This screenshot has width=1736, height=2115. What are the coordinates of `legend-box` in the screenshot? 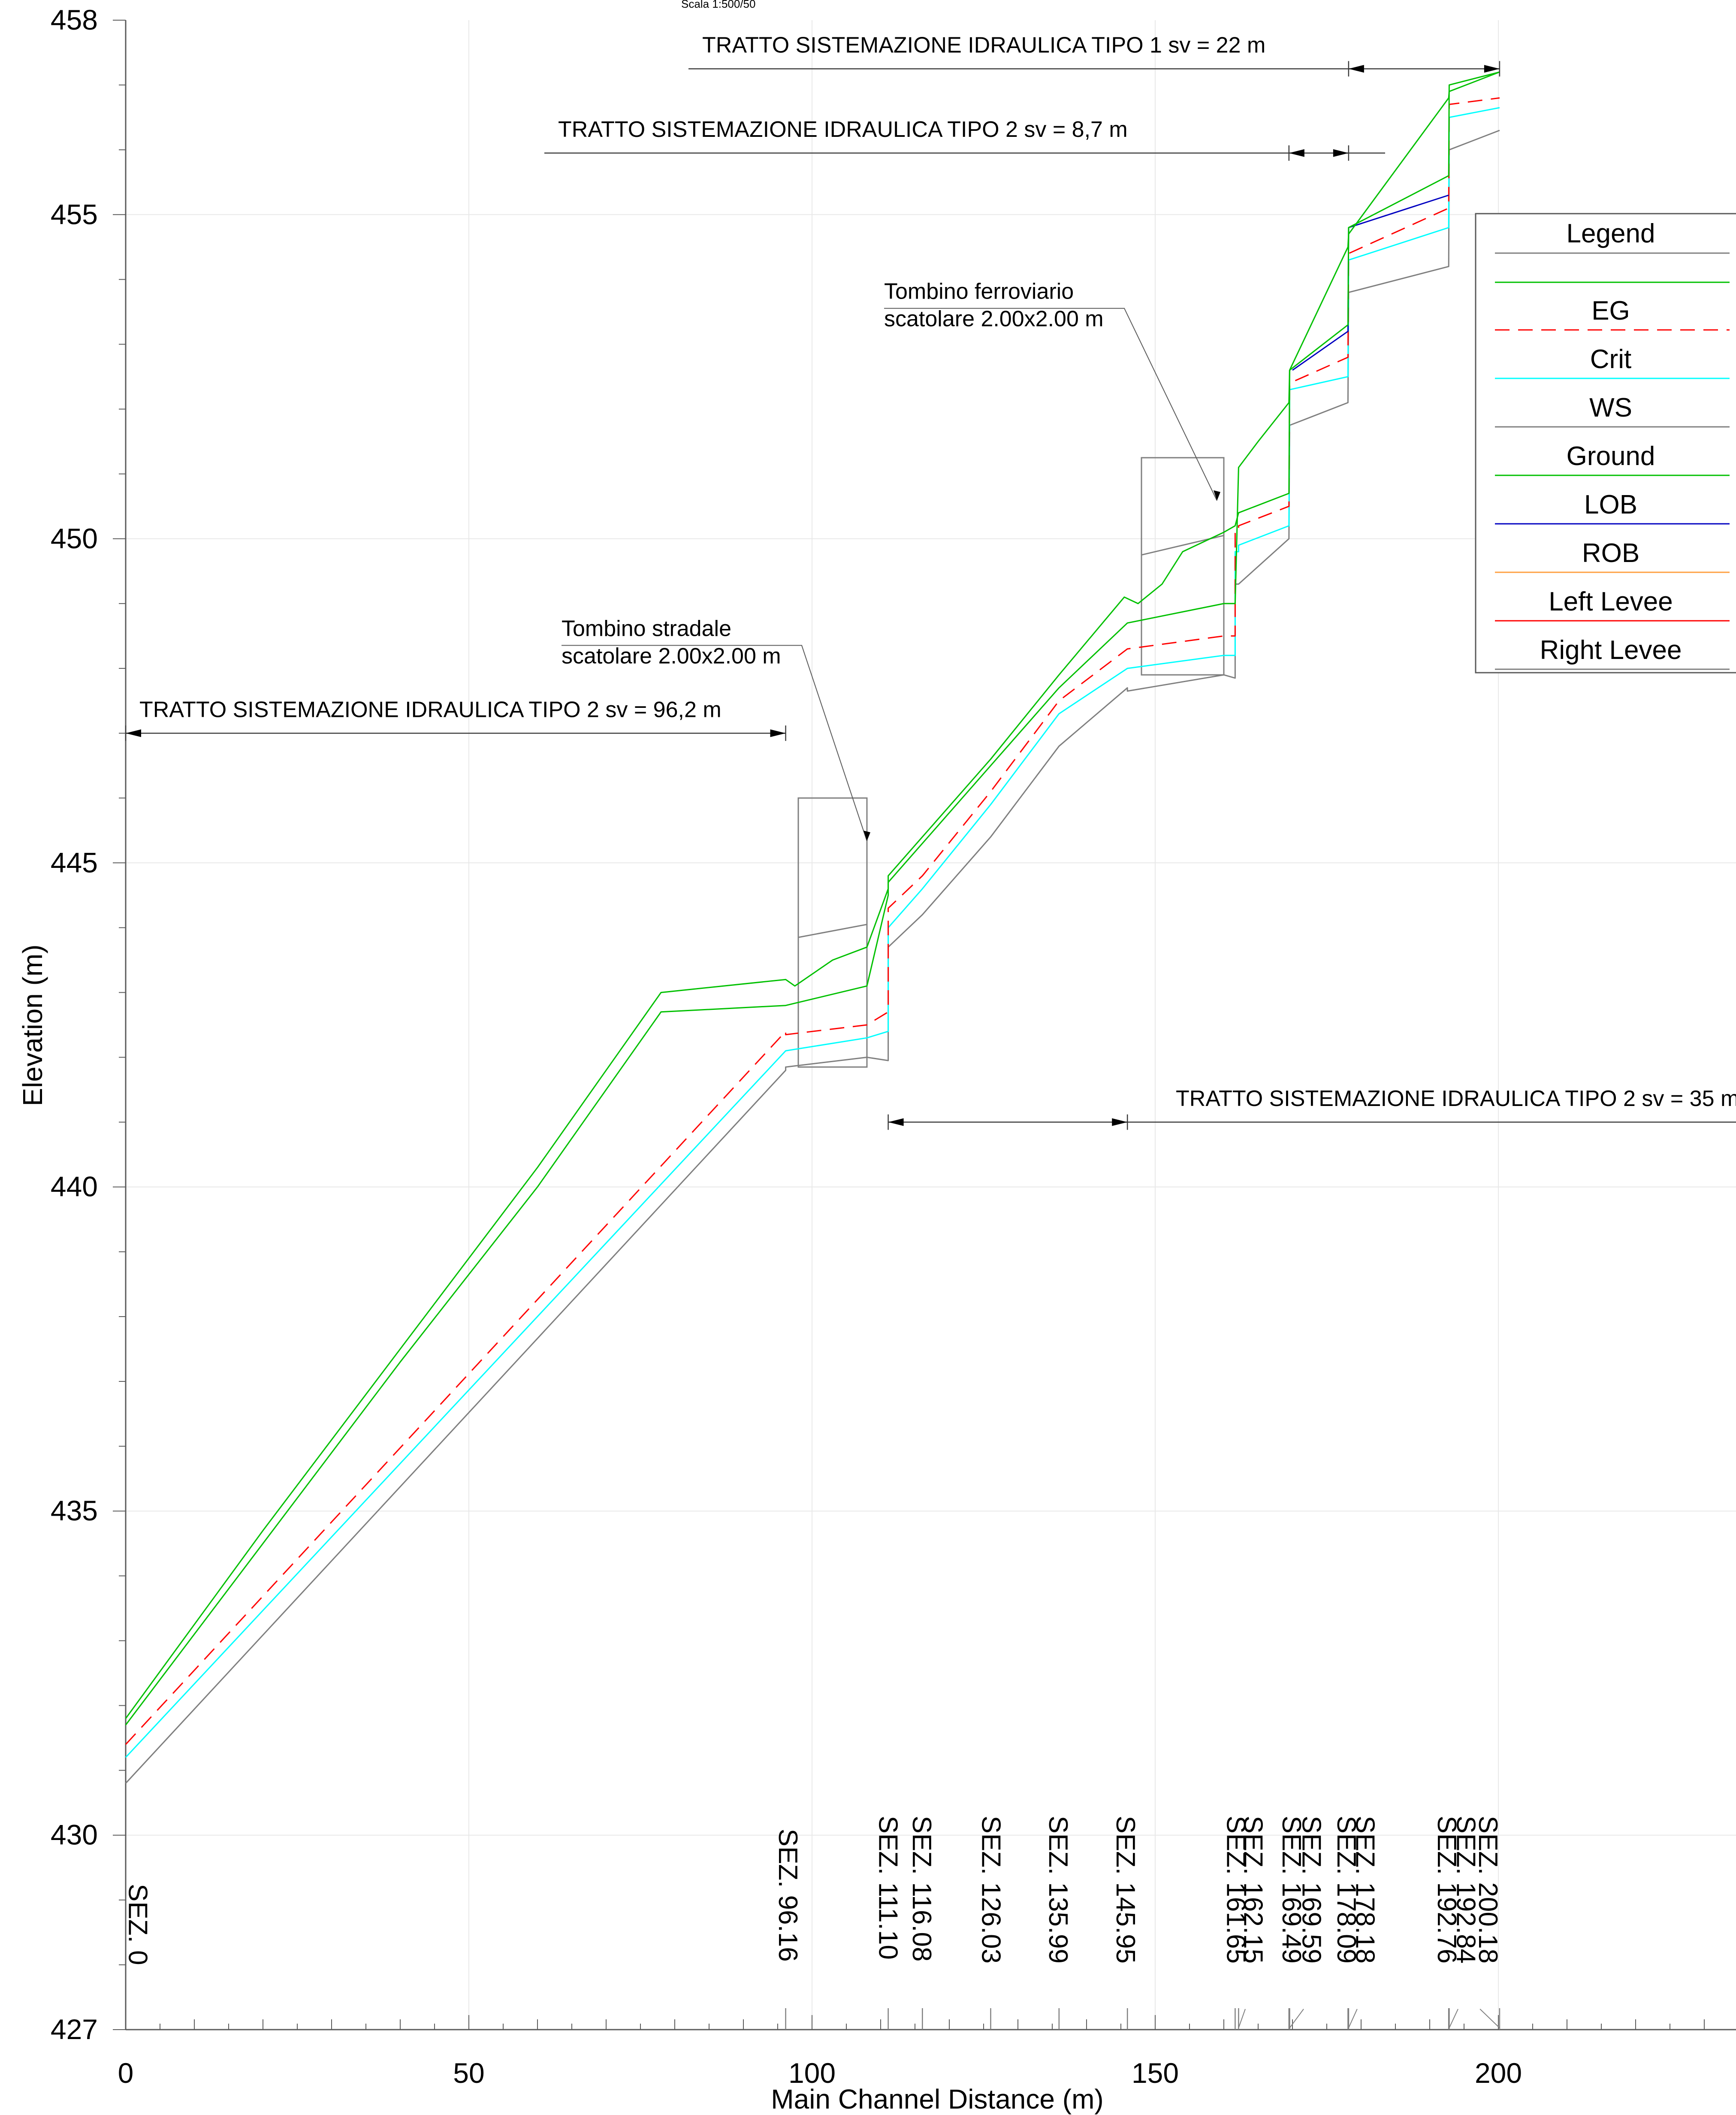 It's located at (1605, 444).